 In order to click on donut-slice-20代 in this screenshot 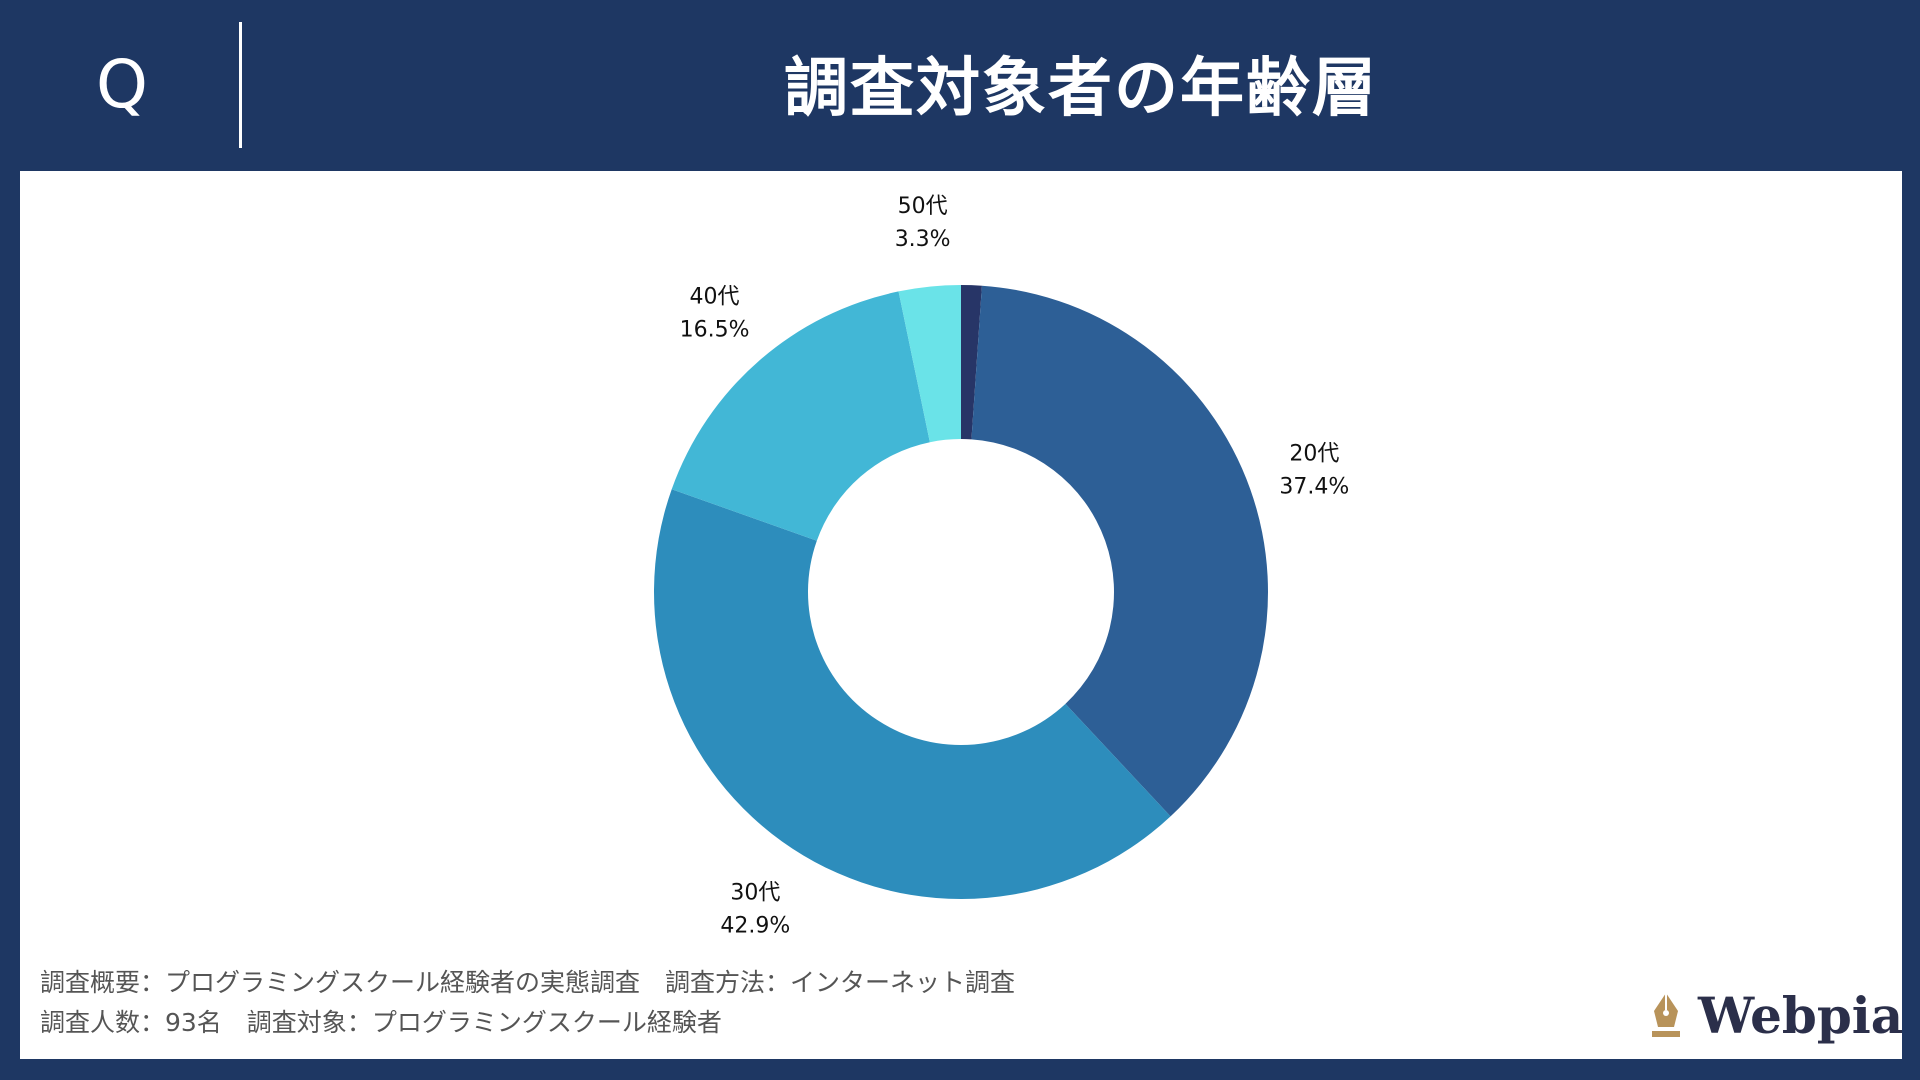, I will do `click(1119, 551)`.